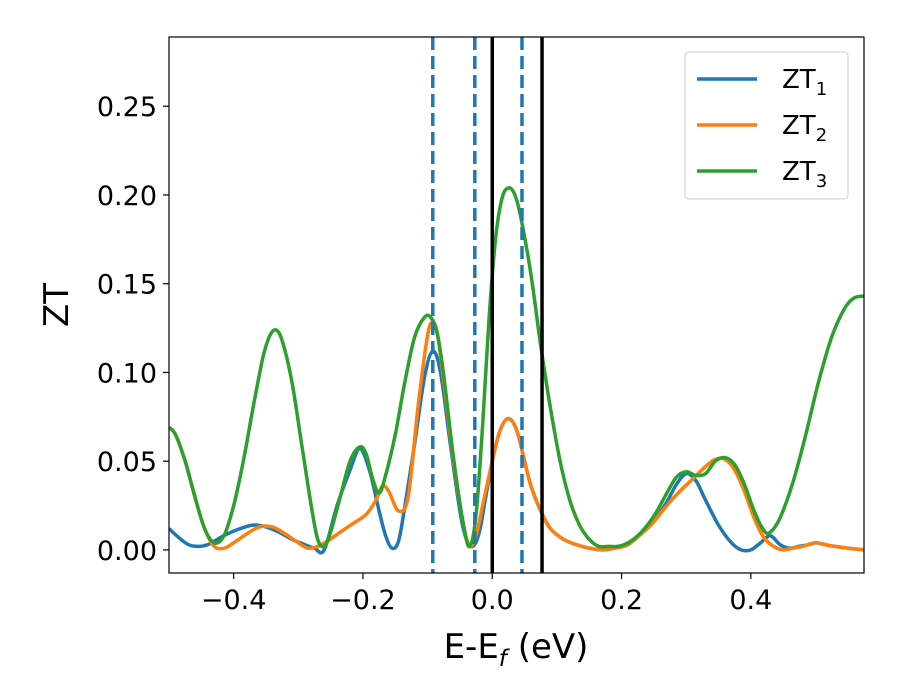 The image size is (900, 700). What do you see at coordinates (750, 600) in the screenshot?
I see `x-tick-label: 0.4` at bounding box center [750, 600].